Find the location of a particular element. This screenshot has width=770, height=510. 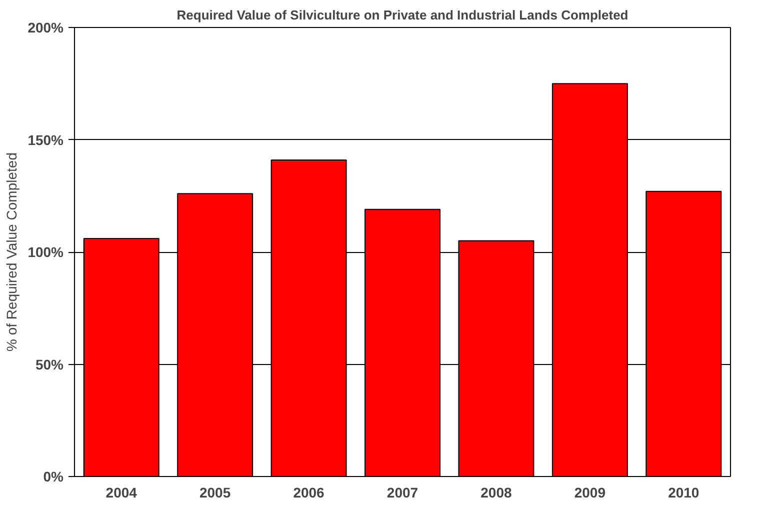

y-tick-label: 50% is located at coordinates (49, 364).